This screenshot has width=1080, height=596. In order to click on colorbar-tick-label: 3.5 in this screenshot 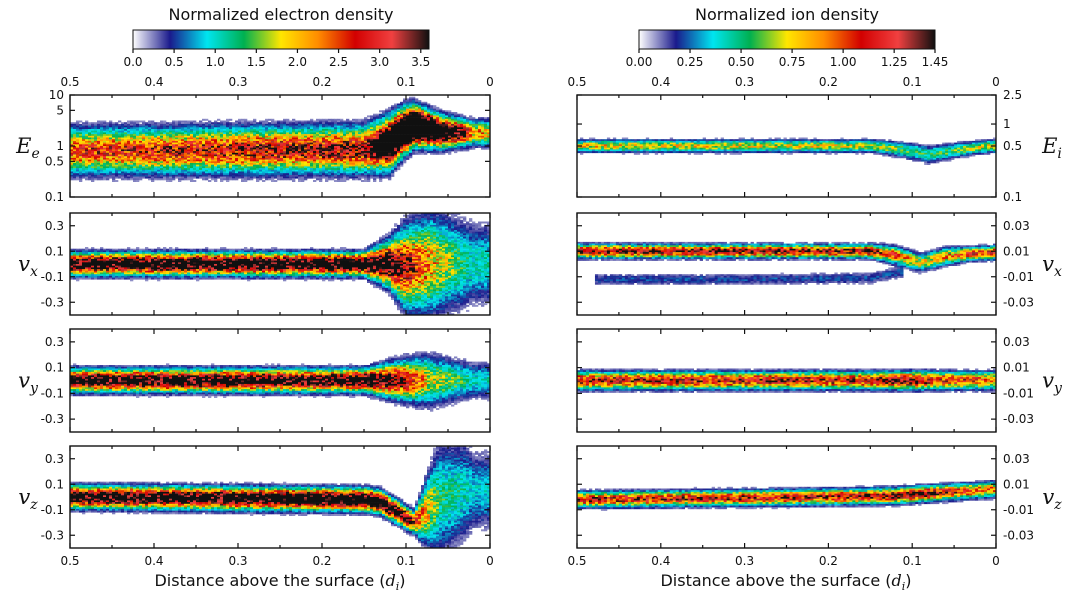, I will do `click(420, 62)`.